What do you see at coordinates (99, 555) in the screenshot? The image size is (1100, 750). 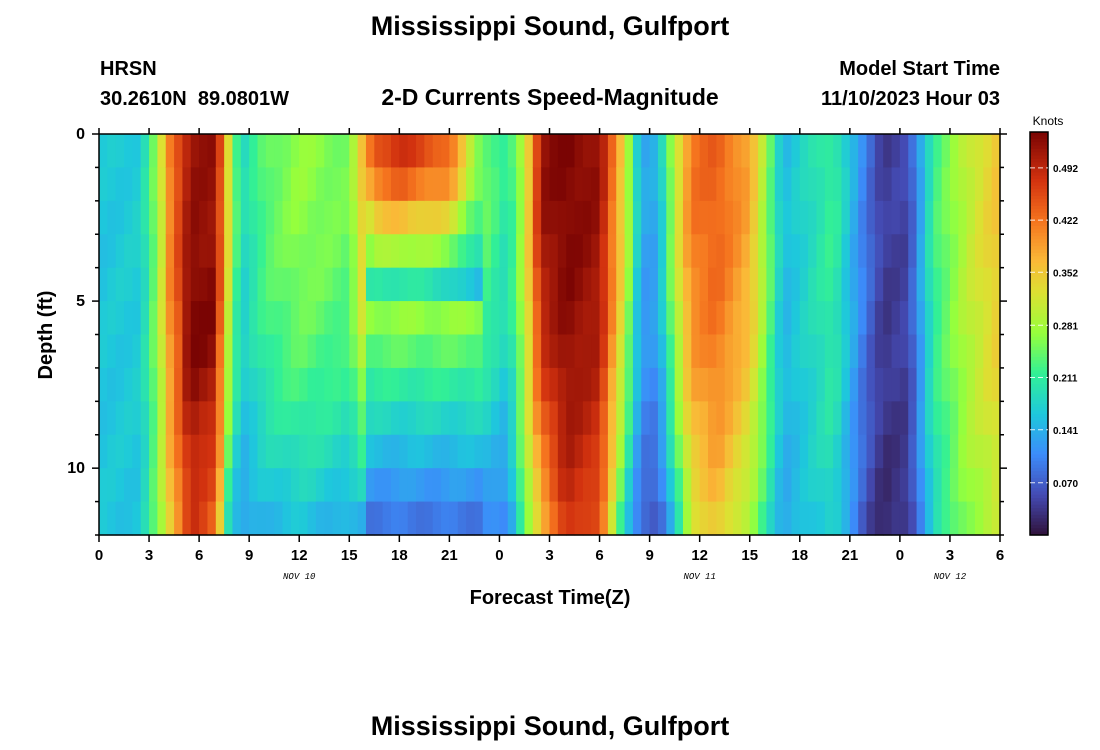 I see `x-tick-label: 0` at bounding box center [99, 555].